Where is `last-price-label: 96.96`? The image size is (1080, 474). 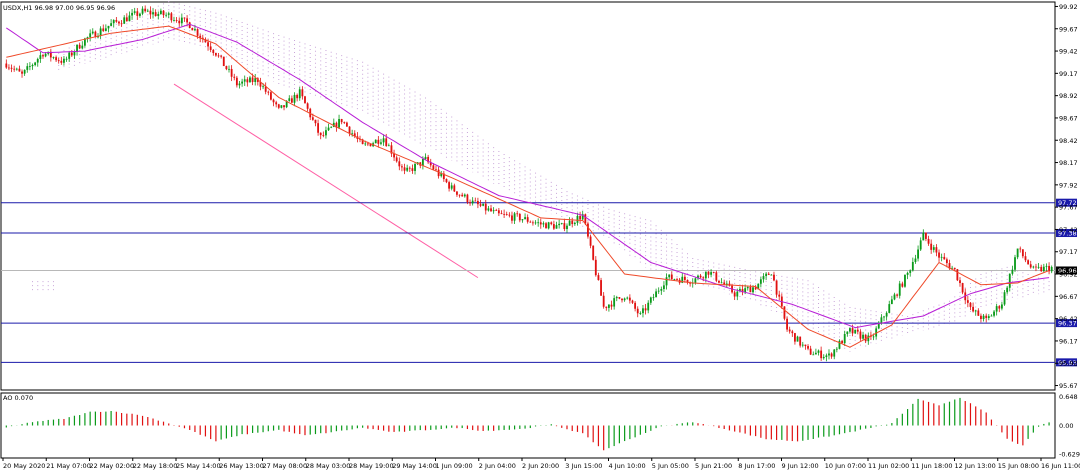
last-price-label: 96.96 is located at coordinates (1067, 271).